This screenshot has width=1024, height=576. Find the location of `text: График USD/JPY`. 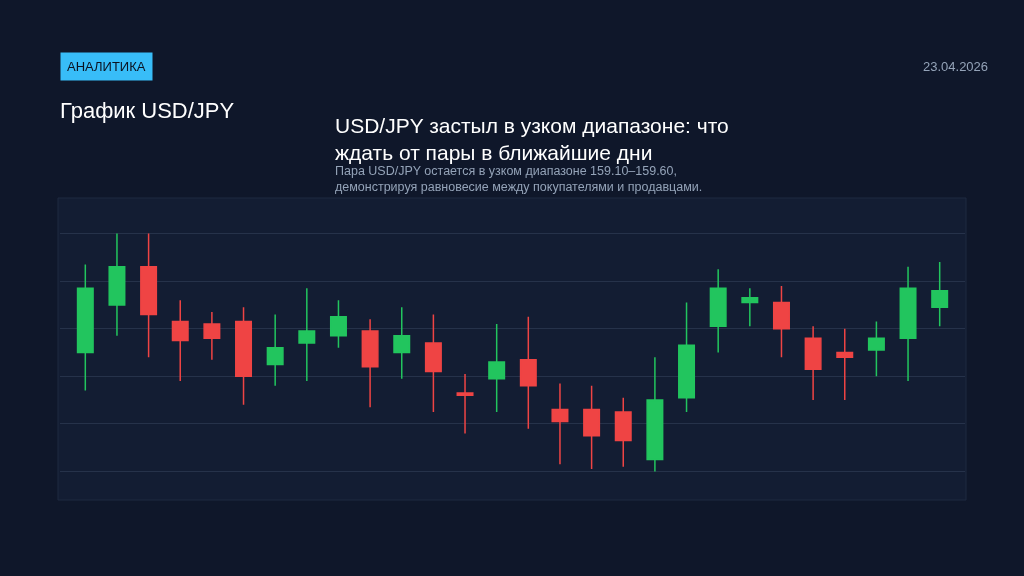

text: График USD/JPY is located at coordinates (147, 110).